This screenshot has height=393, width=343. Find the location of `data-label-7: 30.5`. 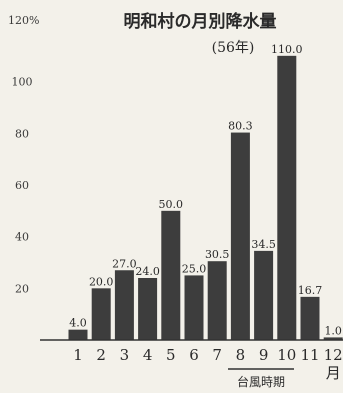

data-label-7: 30.5 is located at coordinates (217, 254).